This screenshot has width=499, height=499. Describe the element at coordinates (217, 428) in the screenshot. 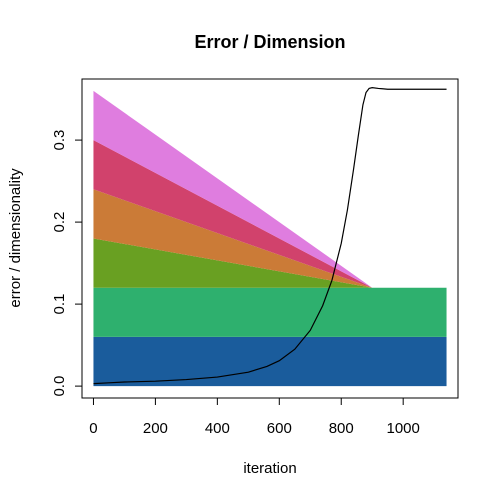

I see `x-tick-label: 400` at that location.